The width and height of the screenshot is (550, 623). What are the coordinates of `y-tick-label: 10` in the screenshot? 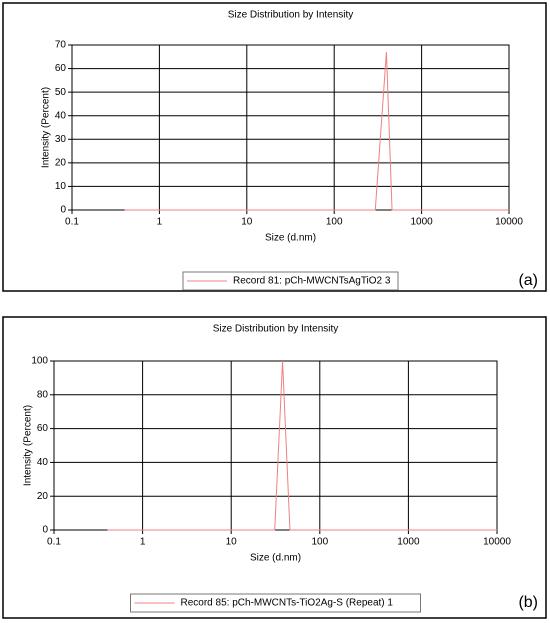 It's located at (61, 186).